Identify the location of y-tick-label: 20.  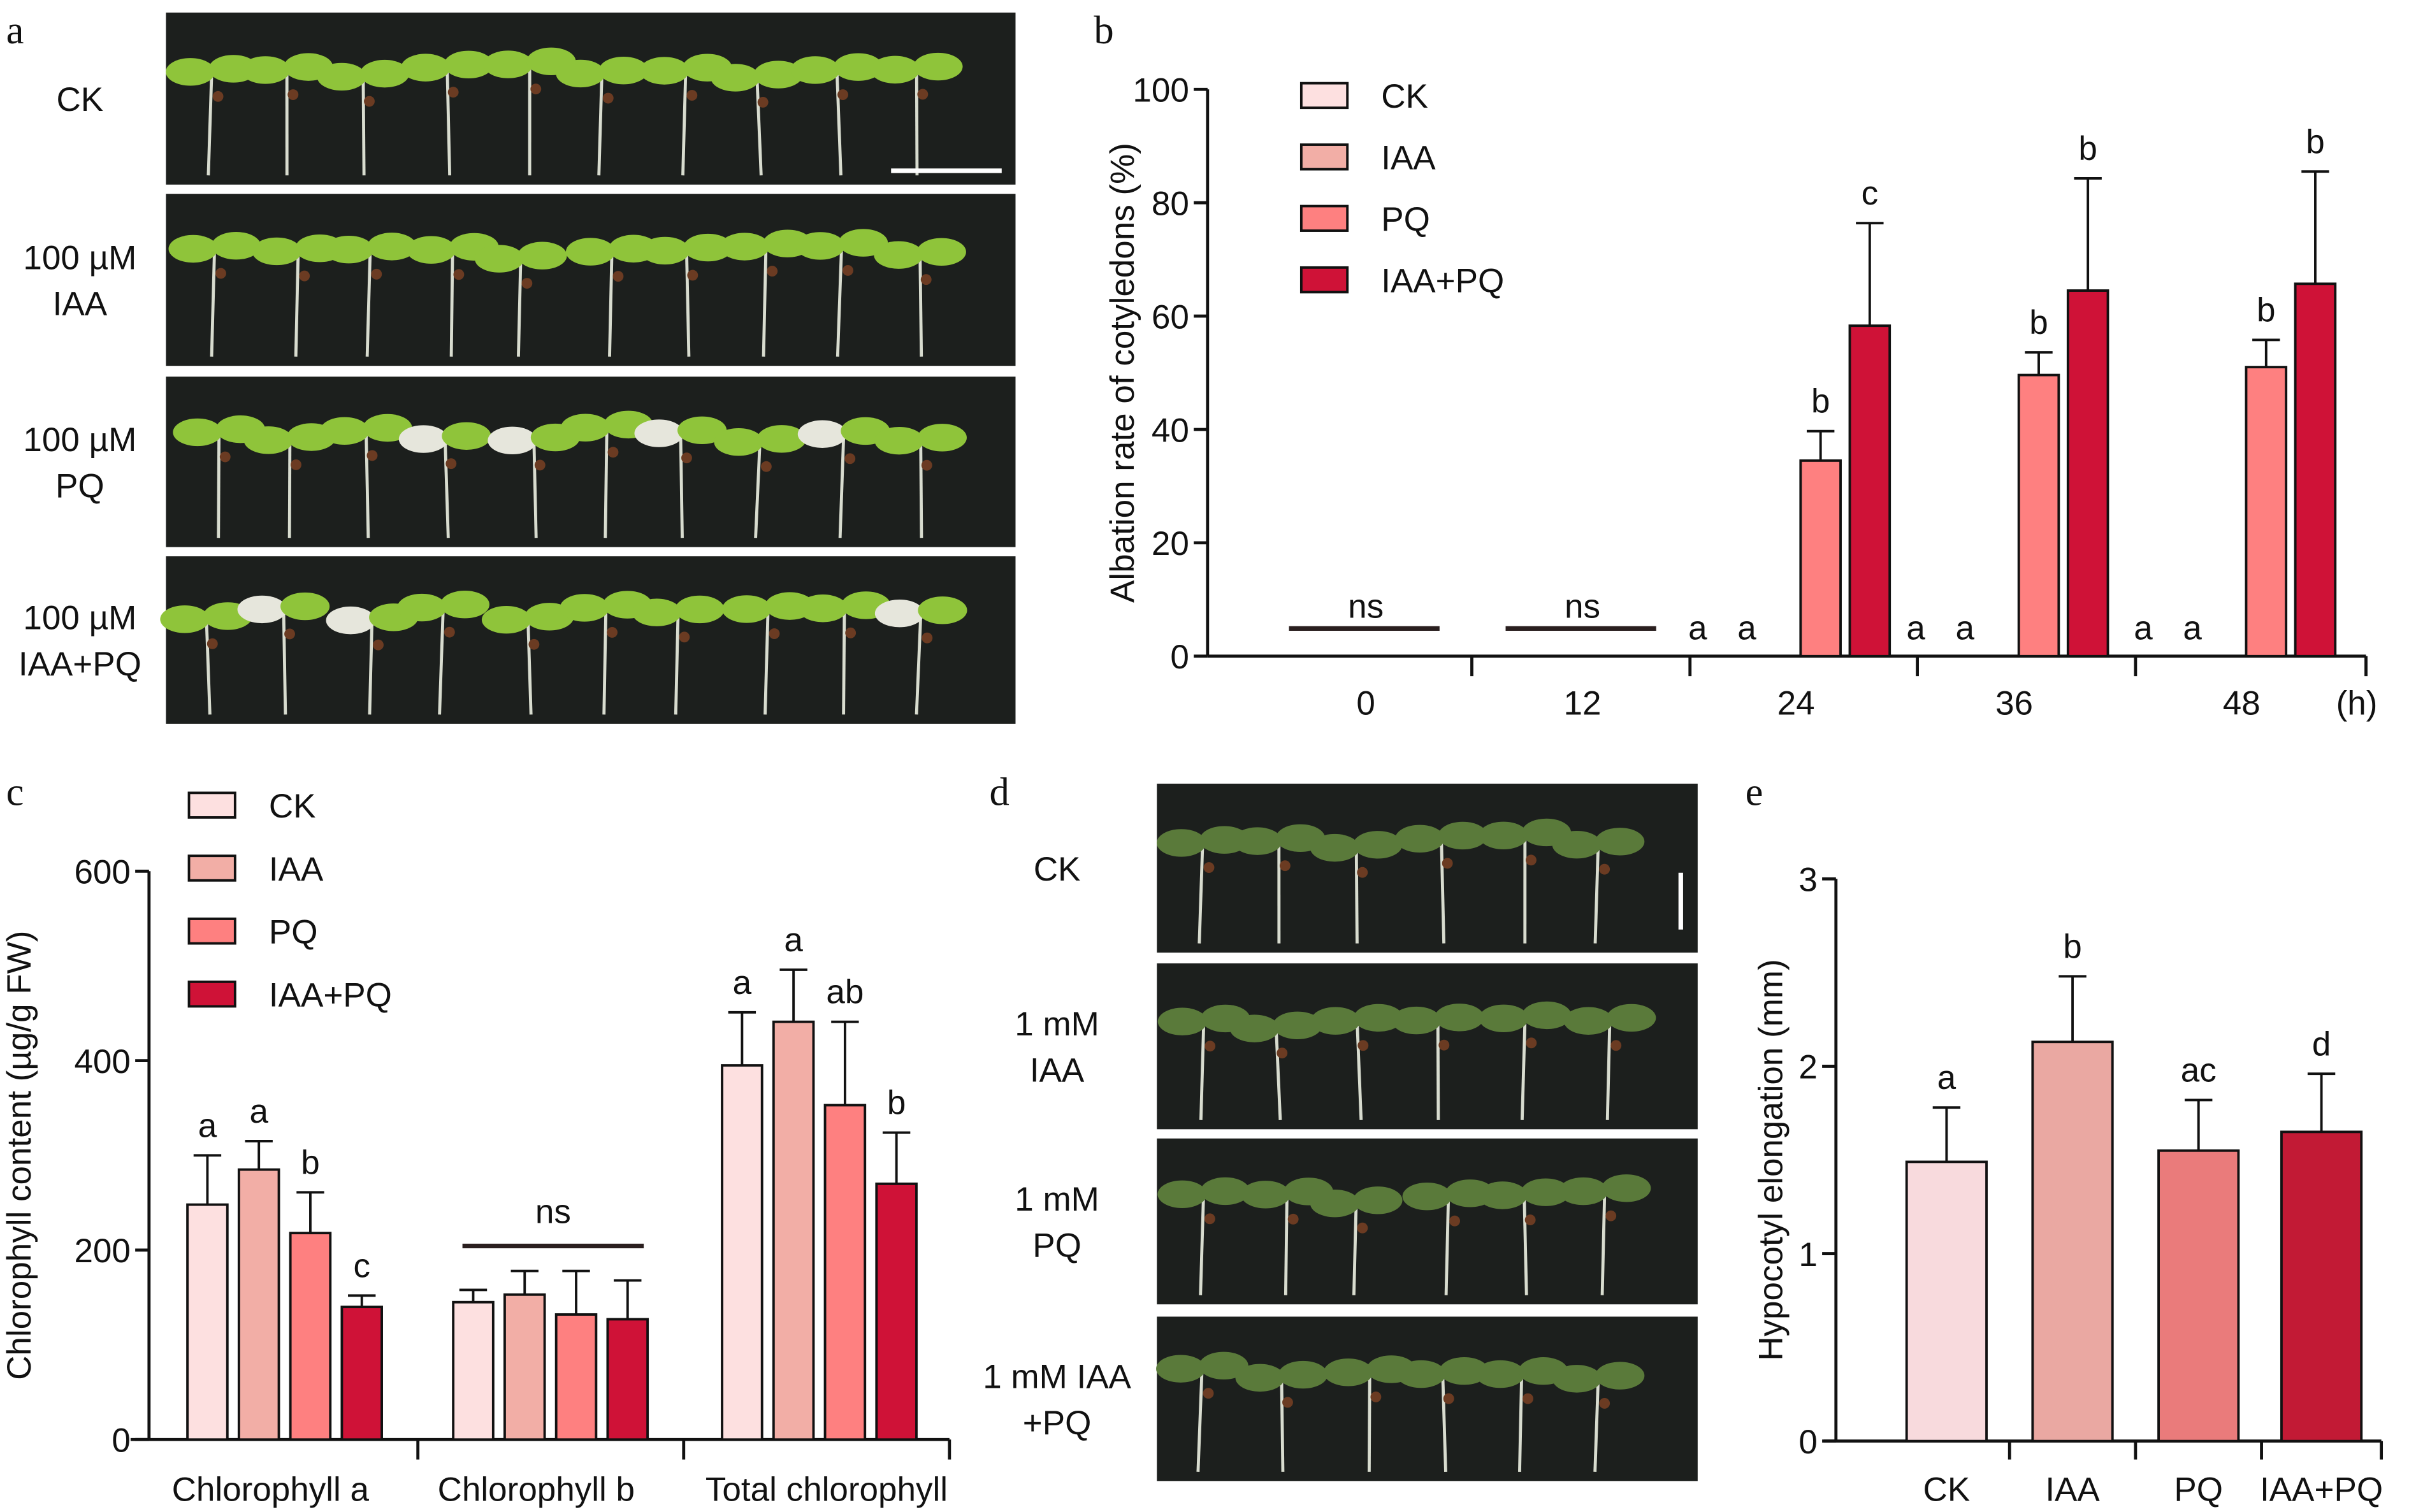
(1170, 544).